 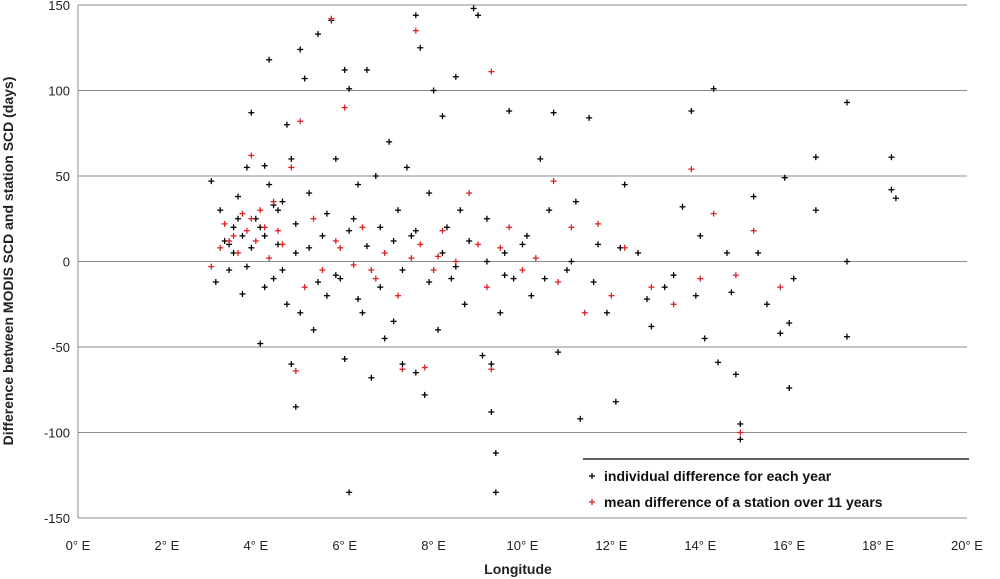 What do you see at coordinates (59, 6) in the screenshot?
I see `y-tick-label: 150` at bounding box center [59, 6].